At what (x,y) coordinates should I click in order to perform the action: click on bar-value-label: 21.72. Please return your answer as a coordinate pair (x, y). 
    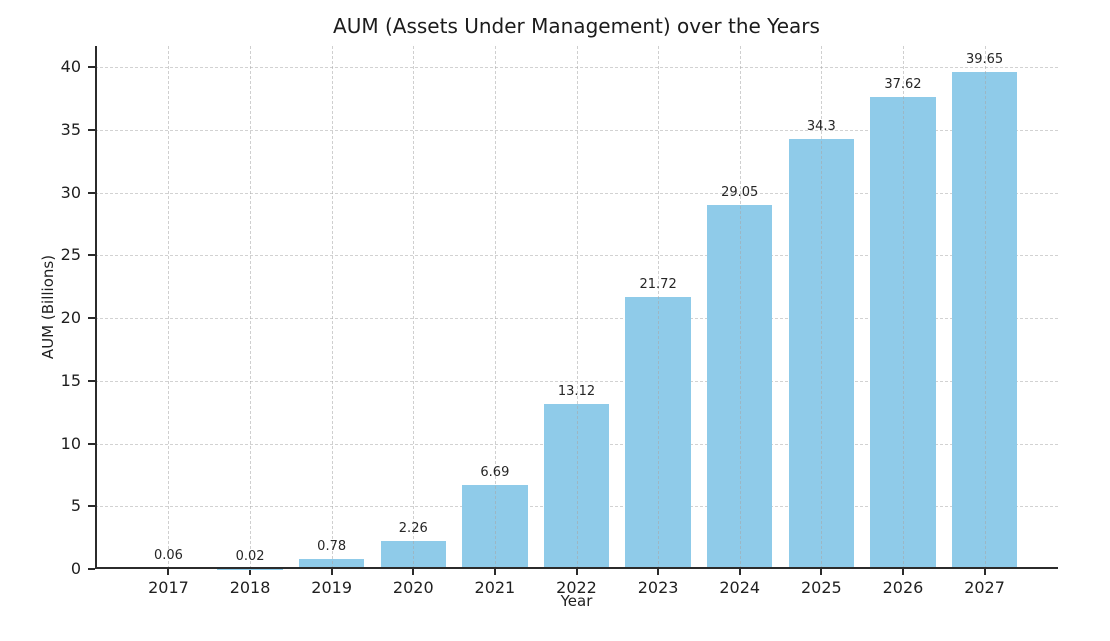
    Looking at the image, I should click on (658, 284).